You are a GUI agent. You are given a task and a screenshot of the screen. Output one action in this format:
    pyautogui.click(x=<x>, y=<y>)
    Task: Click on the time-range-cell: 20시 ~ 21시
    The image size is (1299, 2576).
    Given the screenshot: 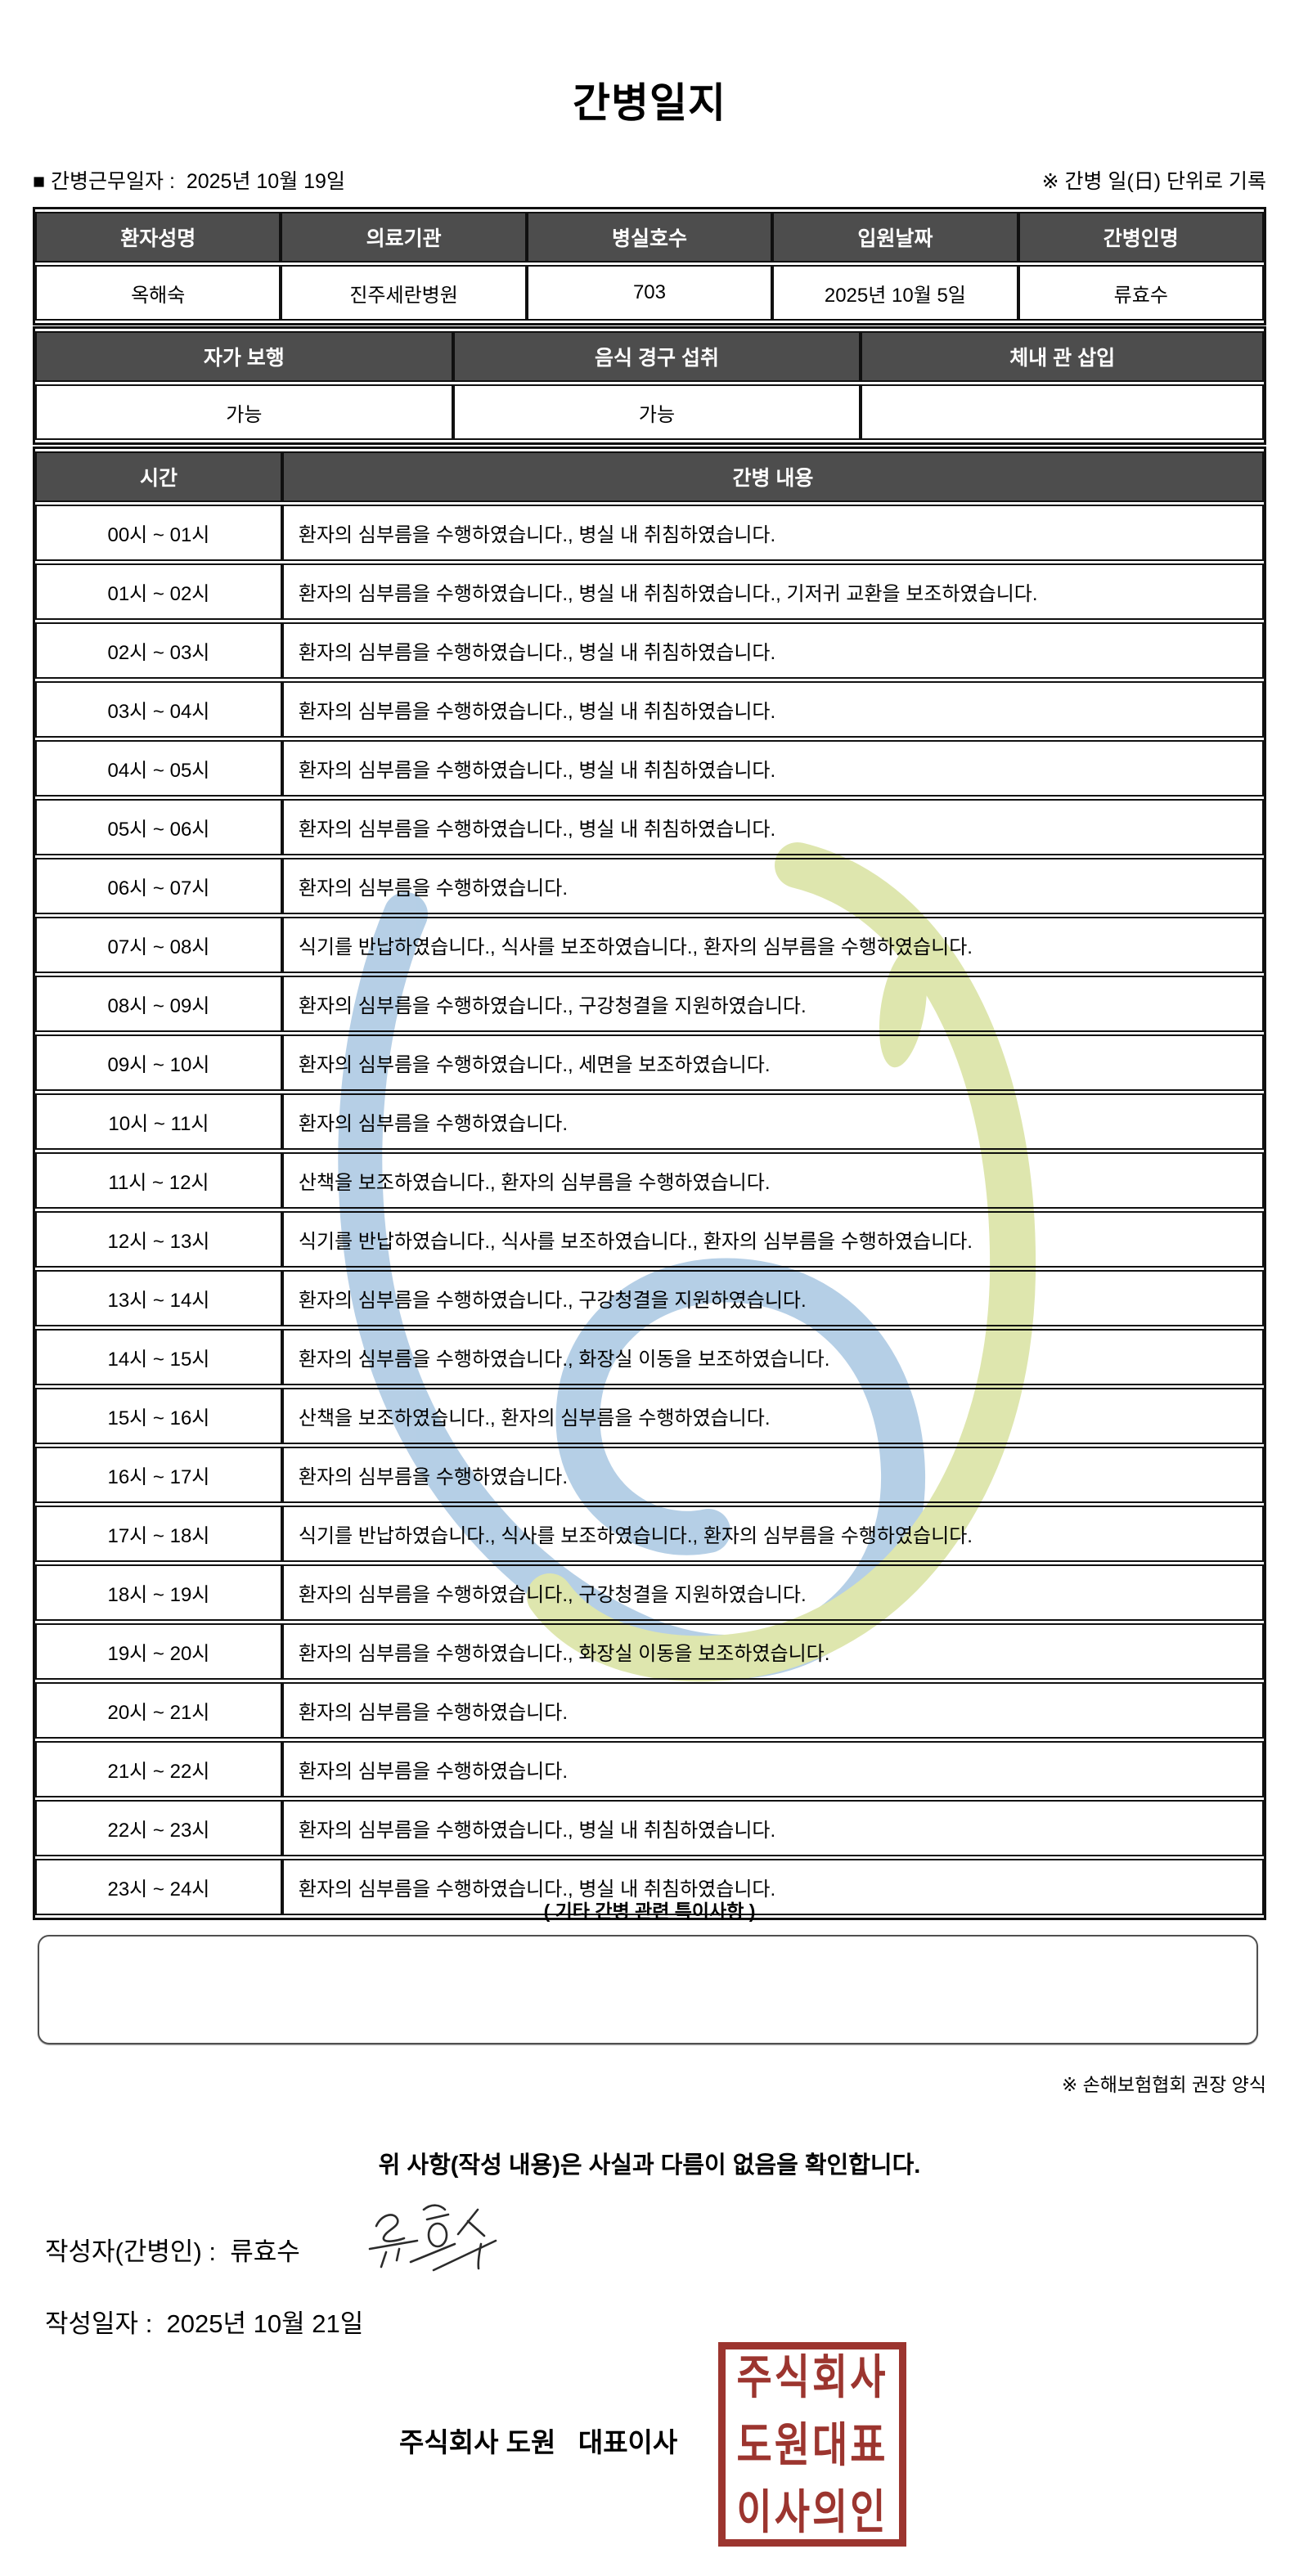 What is the action you would take?
    pyautogui.click(x=158, y=1711)
    